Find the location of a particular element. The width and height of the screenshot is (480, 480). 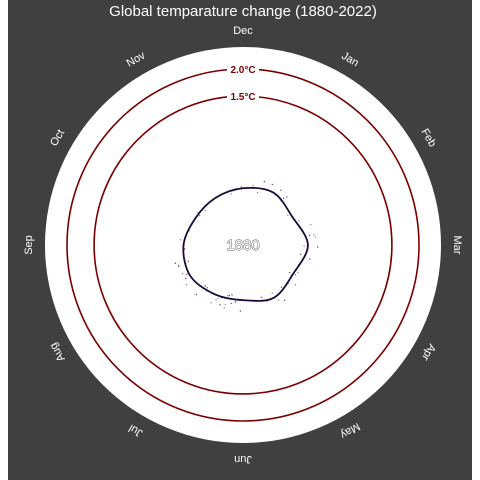

reference-ring-label-1: 1.5°C is located at coordinates (242, 97).